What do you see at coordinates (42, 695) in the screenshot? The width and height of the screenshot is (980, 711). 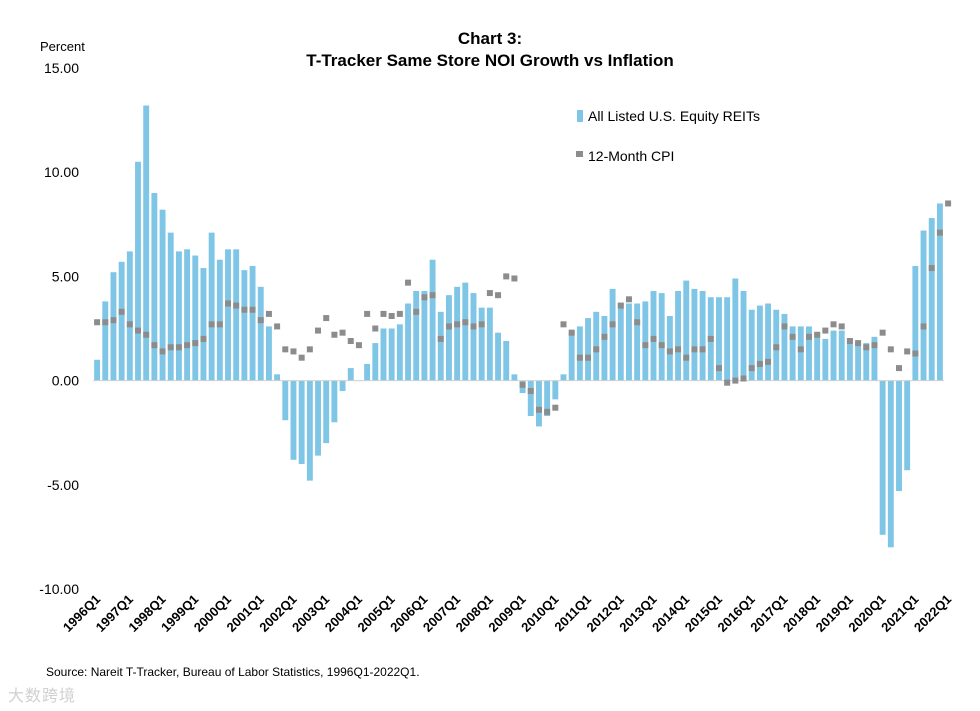 I see `watermark: 大数跨境` at bounding box center [42, 695].